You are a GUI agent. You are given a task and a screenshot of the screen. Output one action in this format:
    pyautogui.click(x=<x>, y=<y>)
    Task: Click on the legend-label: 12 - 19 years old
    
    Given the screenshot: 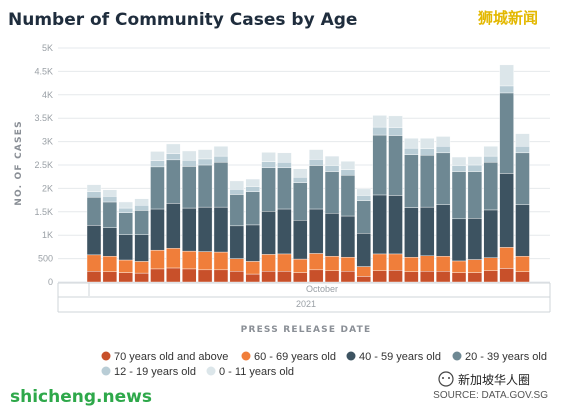 What is the action you would take?
    pyautogui.click(x=155, y=372)
    